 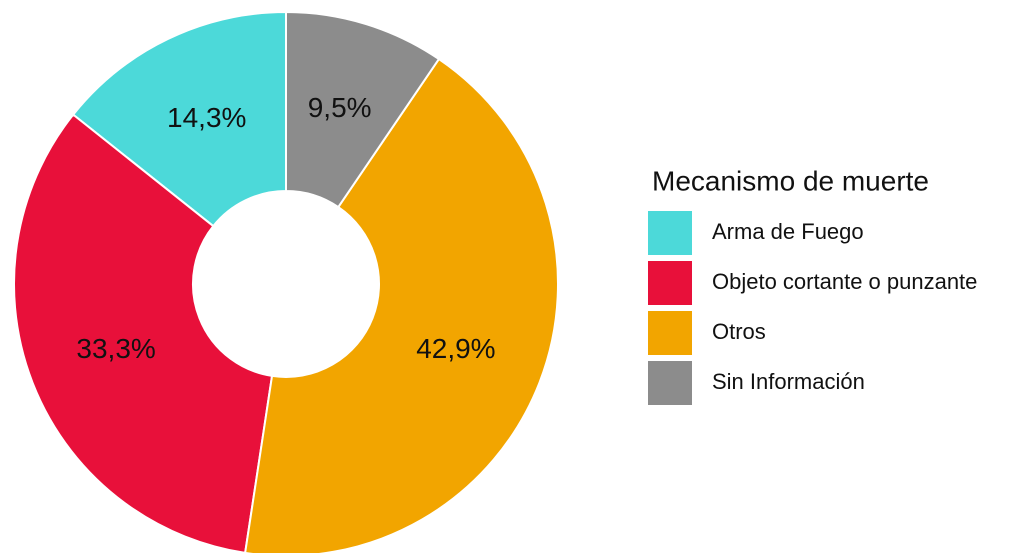 What do you see at coordinates (115, 348) in the screenshot?
I see `slice-label: 33,3%` at bounding box center [115, 348].